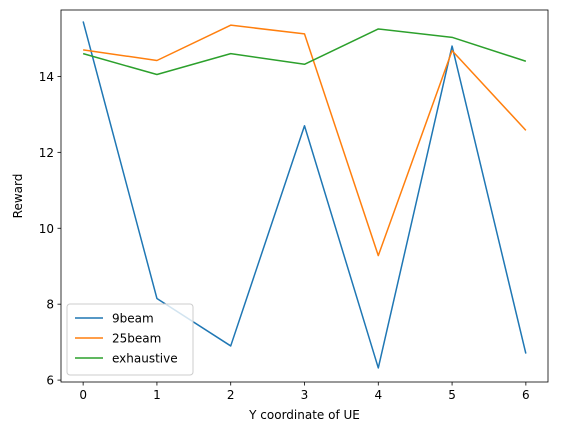 The height and width of the screenshot is (432, 562). Describe the element at coordinates (50, 305) in the screenshot. I see `y-tick-label: 8` at that location.